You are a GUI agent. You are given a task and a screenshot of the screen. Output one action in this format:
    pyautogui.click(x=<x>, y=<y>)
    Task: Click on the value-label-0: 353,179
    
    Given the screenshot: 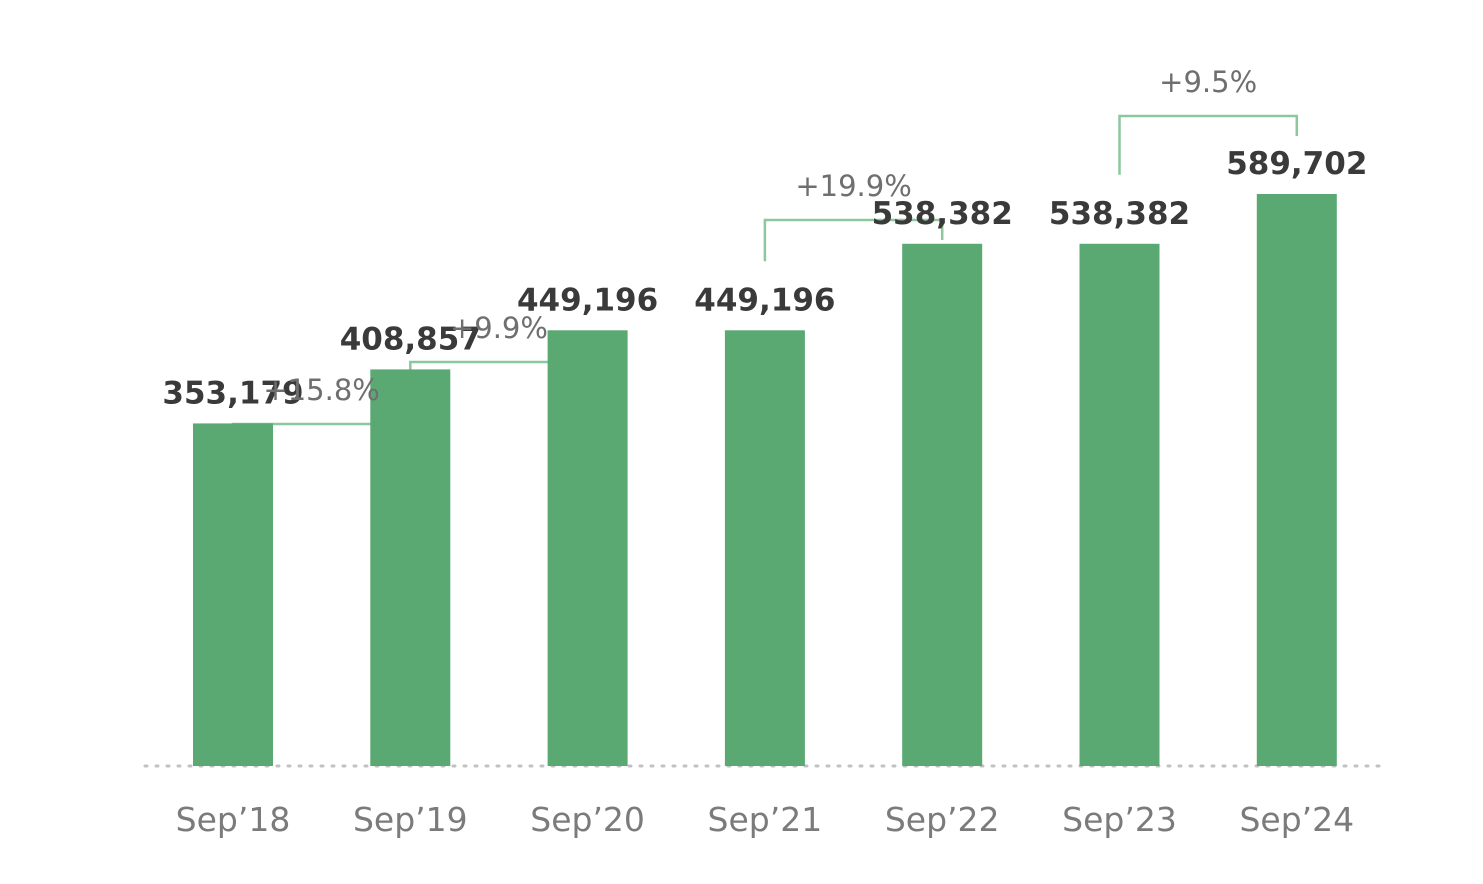 What is the action you would take?
    pyautogui.click(x=232, y=393)
    